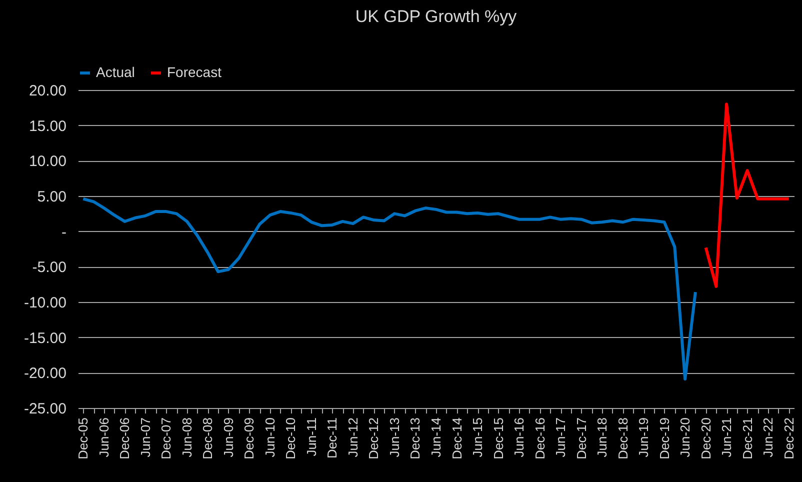 This screenshot has height=482, width=802. What do you see at coordinates (747, 195) in the screenshot?
I see `line-series` at bounding box center [747, 195].